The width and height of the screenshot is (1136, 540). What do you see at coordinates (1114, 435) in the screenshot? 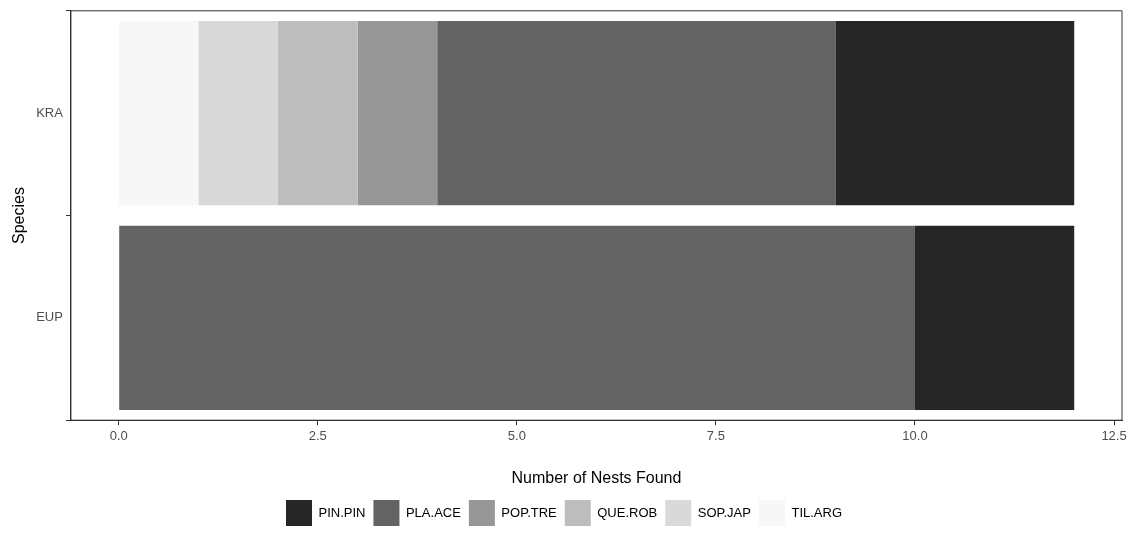
I see `x-tick-label: 12.5` at bounding box center [1114, 435].